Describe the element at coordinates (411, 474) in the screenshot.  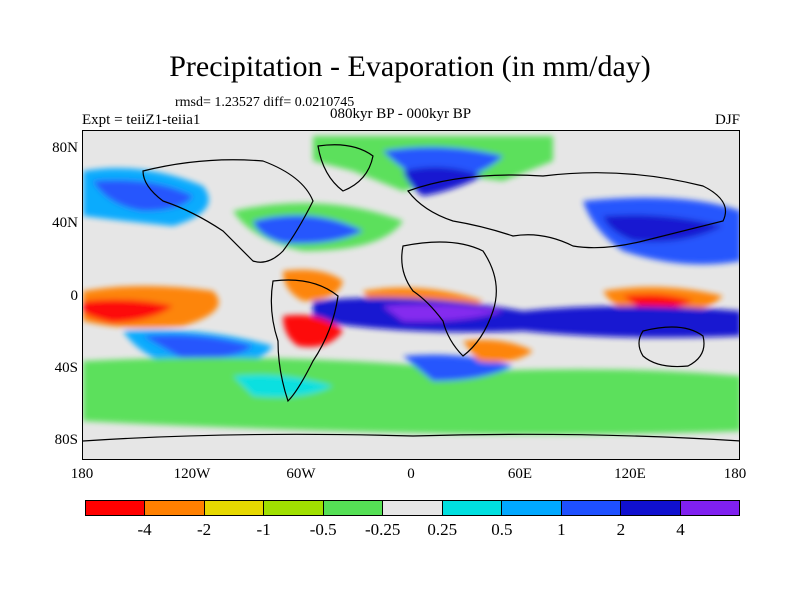
I see `lon-label-0: 0` at that location.